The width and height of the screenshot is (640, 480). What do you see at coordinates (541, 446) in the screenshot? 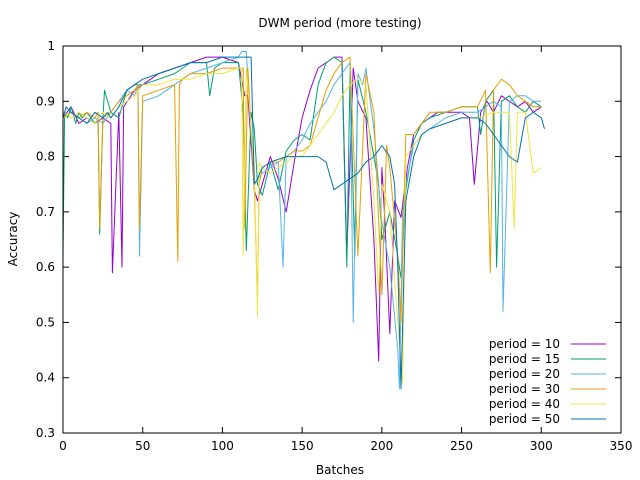
I see `x-tick-label: 300` at bounding box center [541, 446].